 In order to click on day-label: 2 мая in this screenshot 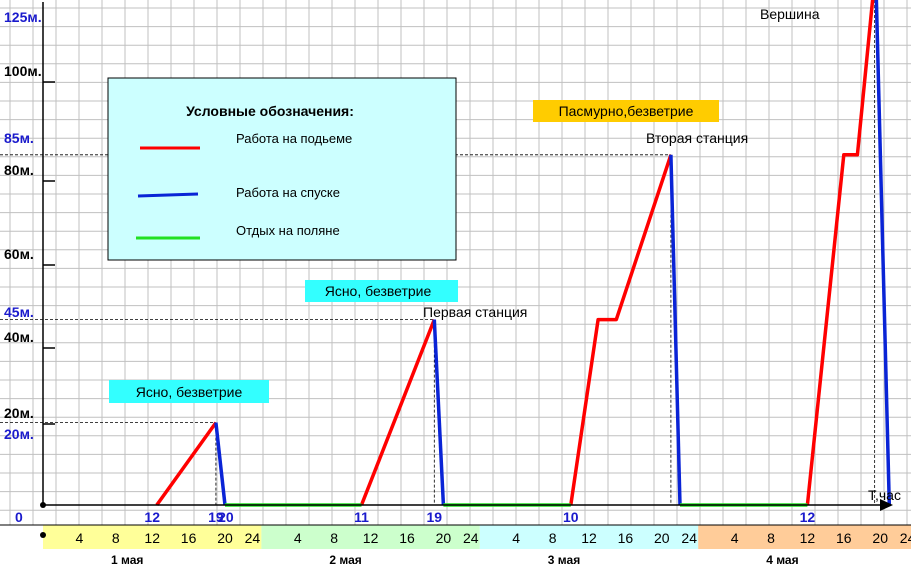, I will do `click(345, 560)`.